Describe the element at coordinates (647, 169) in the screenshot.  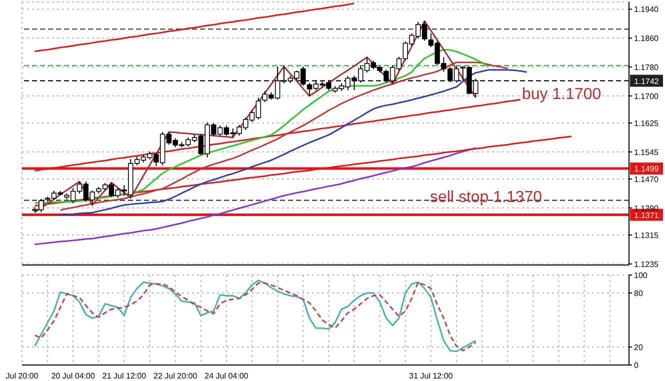
I see `ref-line-label: 1.1499` at that location.